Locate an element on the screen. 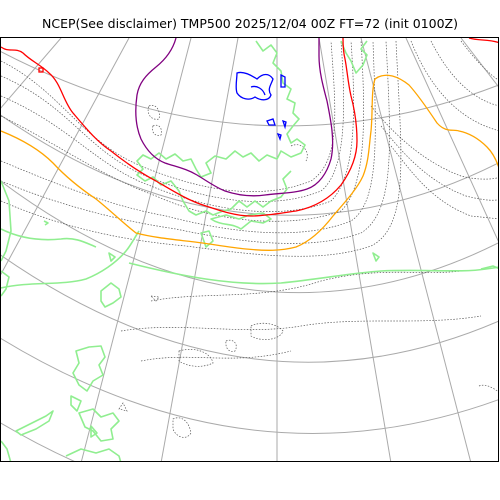  contour-blue is located at coordinates (261, 106).